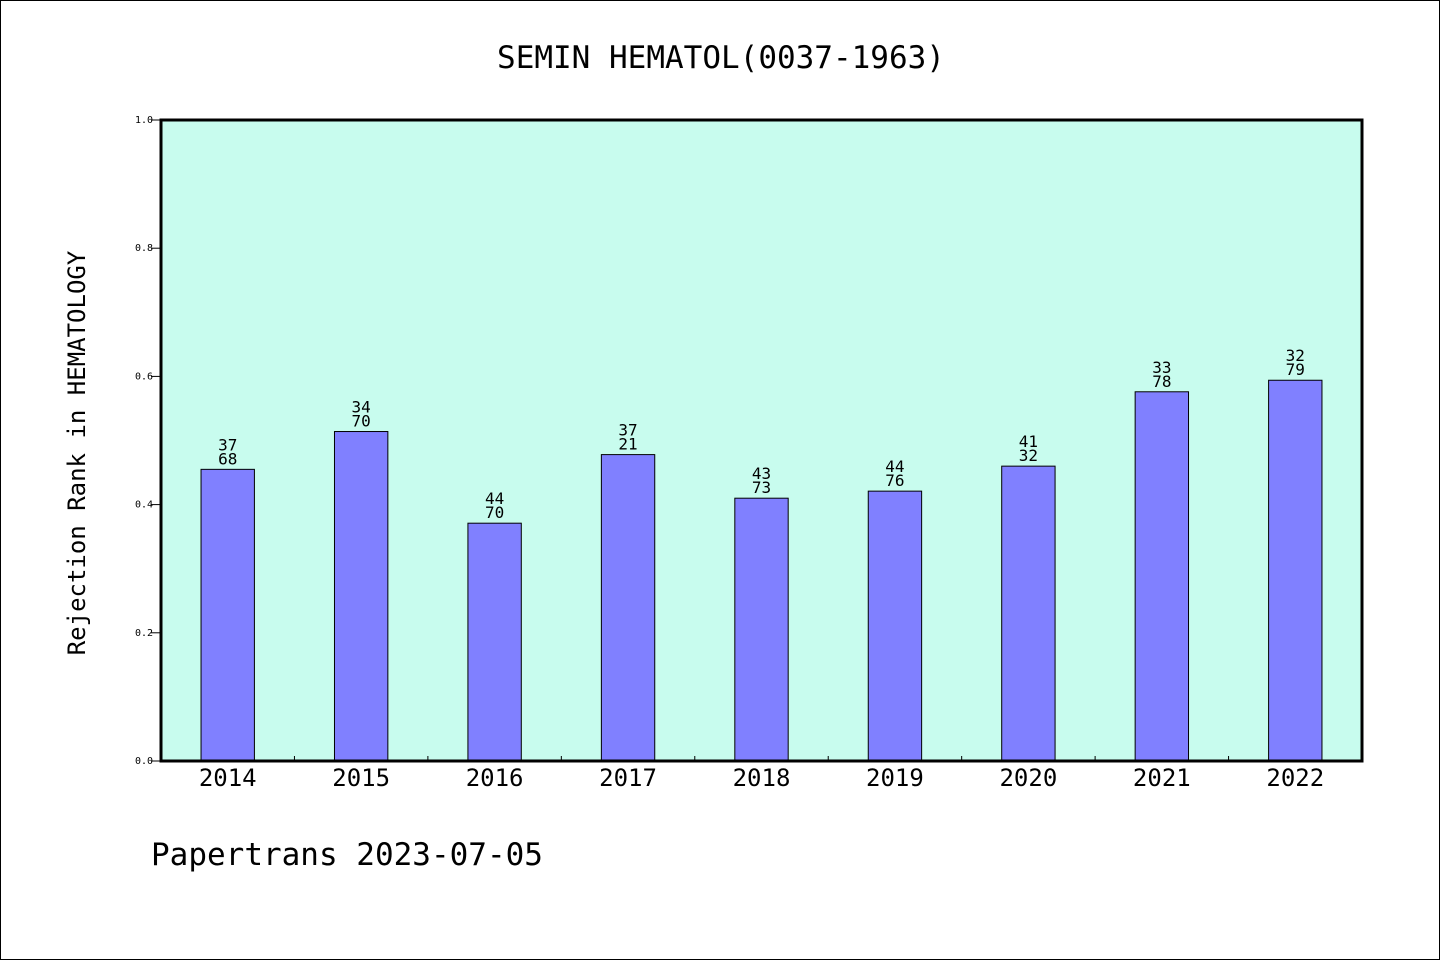 This screenshot has height=960, width=1440. I want to click on y-tick-label: 0.6, so click(144, 376).